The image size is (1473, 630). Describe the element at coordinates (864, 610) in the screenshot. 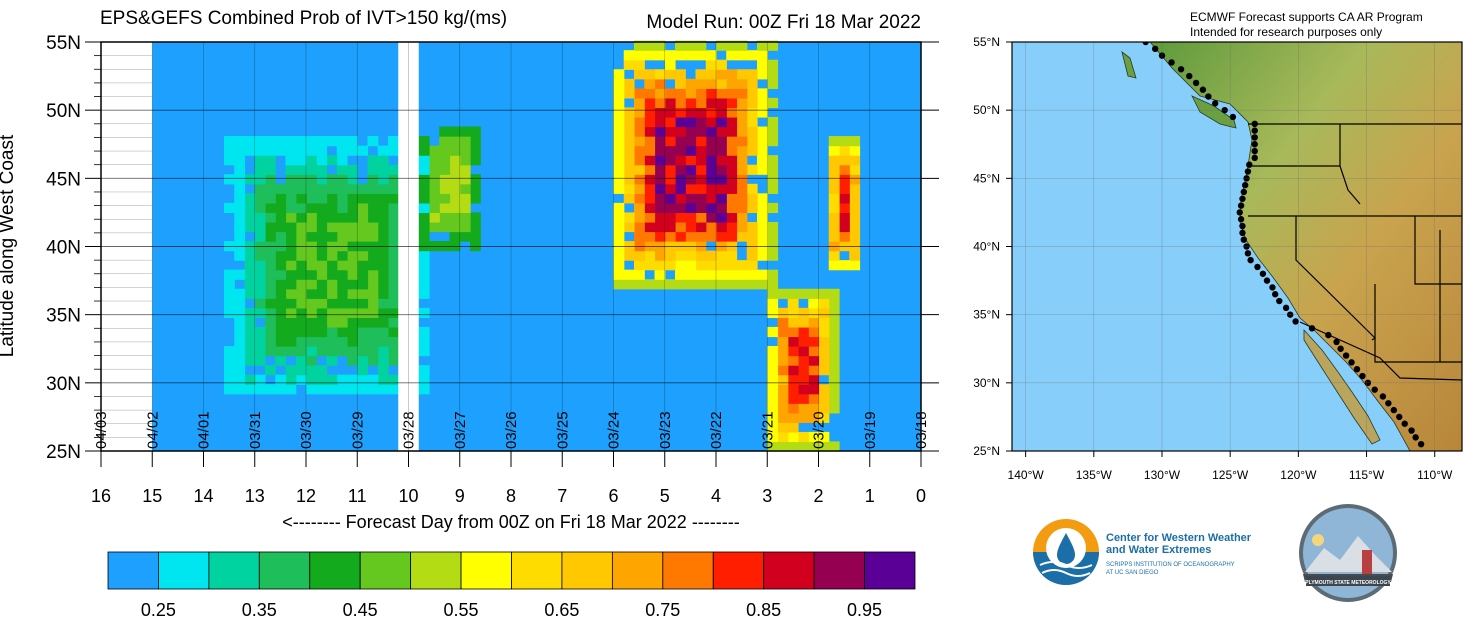

I see `colorbar-label: 0.95` at that location.